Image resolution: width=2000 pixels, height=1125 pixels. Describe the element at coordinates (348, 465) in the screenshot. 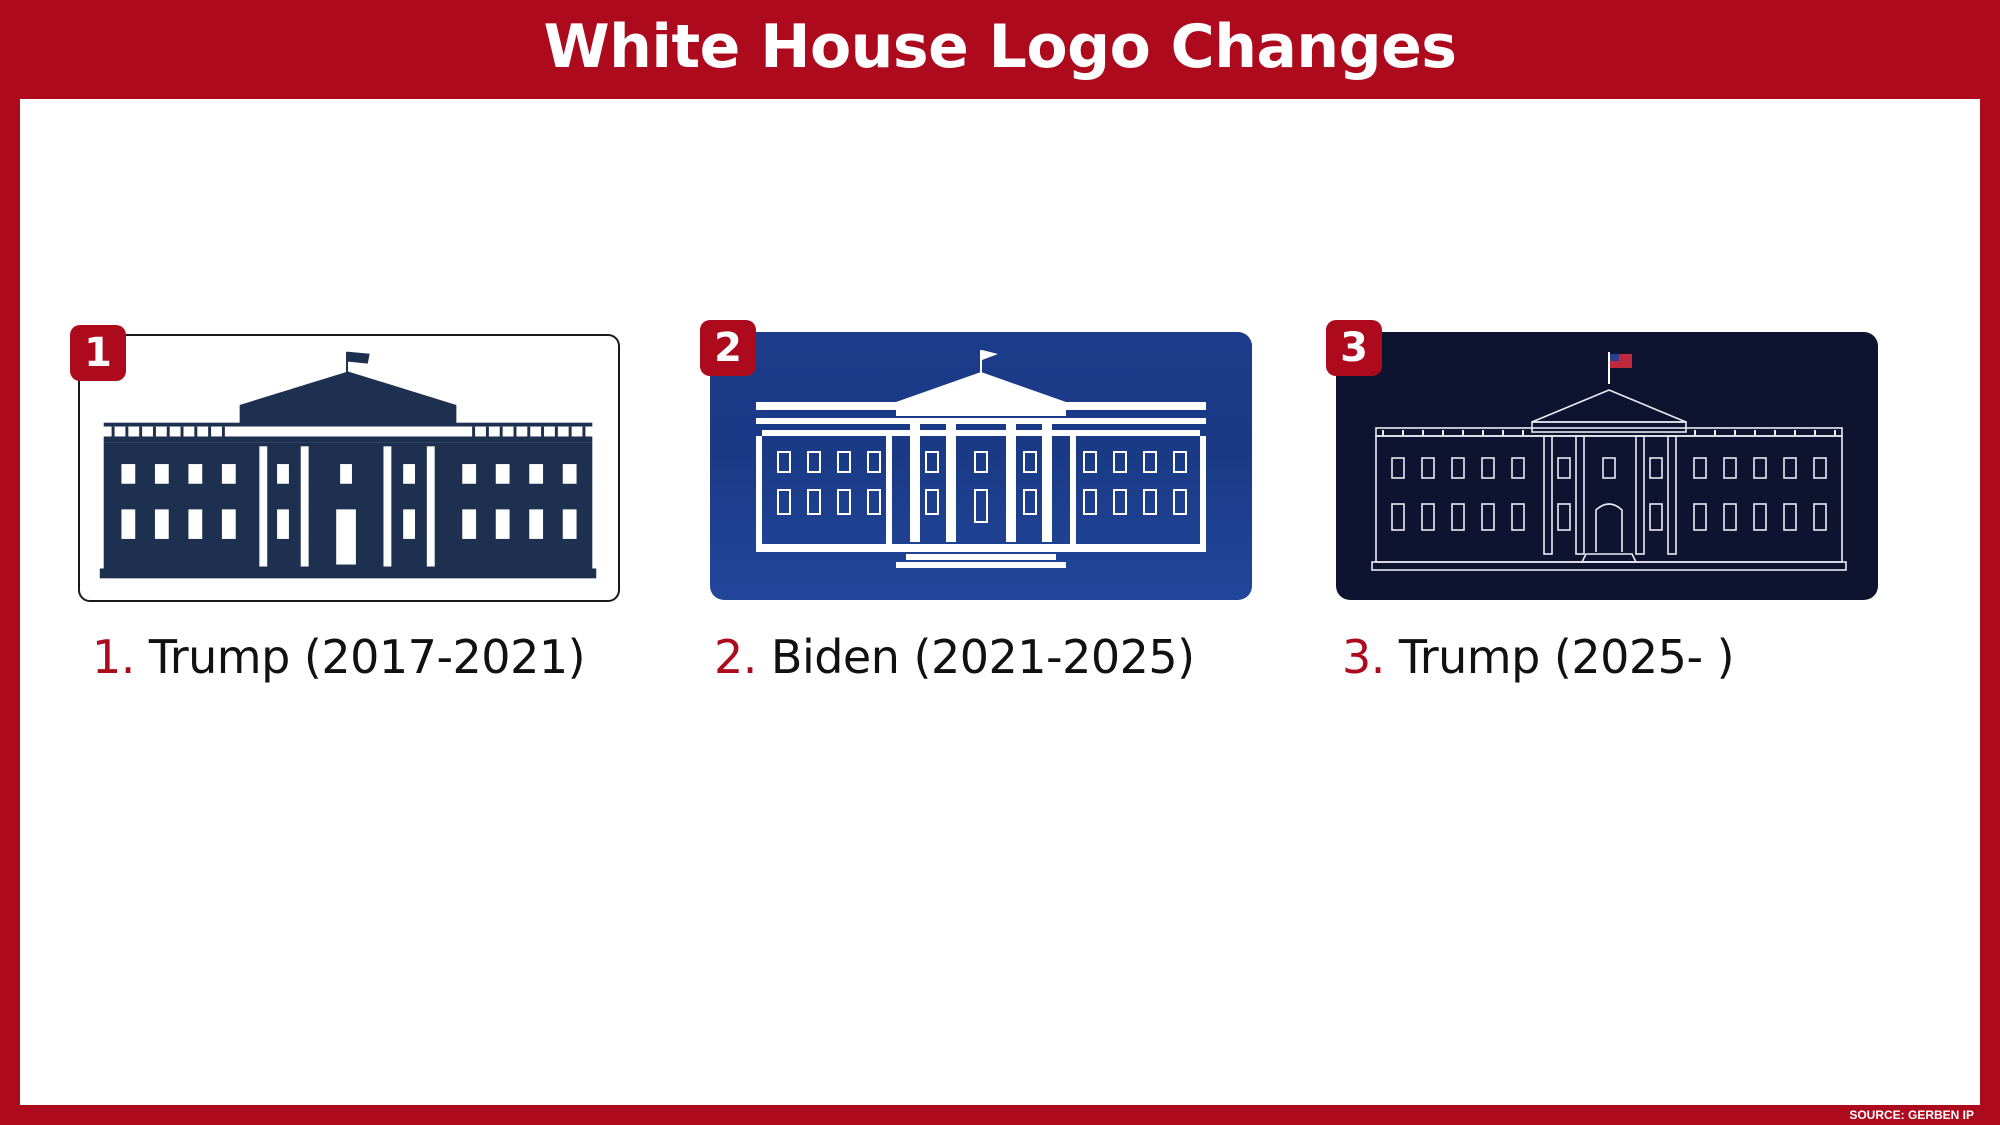

I see `white-house-logo-1-icon` at that location.